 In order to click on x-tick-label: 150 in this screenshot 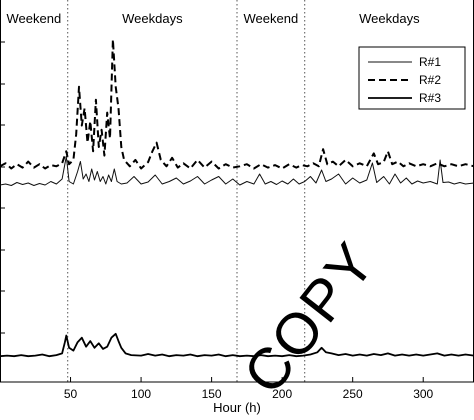, I will do `click(212, 394)`.